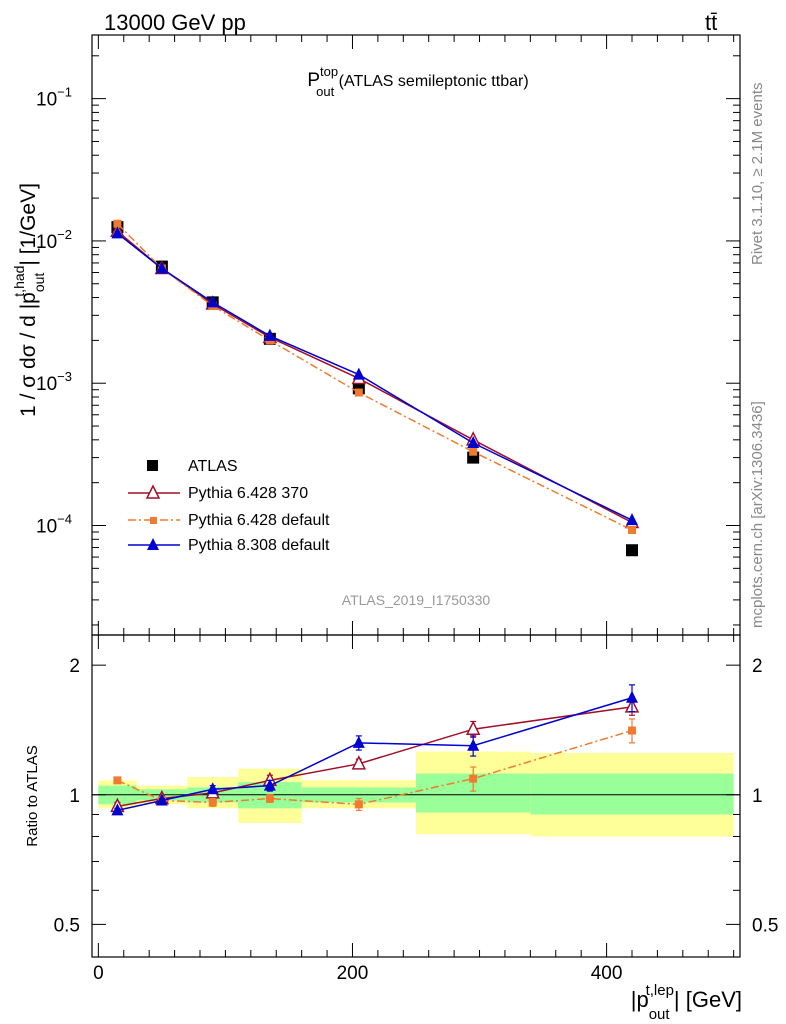 The width and height of the screenshot is (786, 1024). I want to click on main-y-tick-label: 10⁻⁴, so click(54, 524).